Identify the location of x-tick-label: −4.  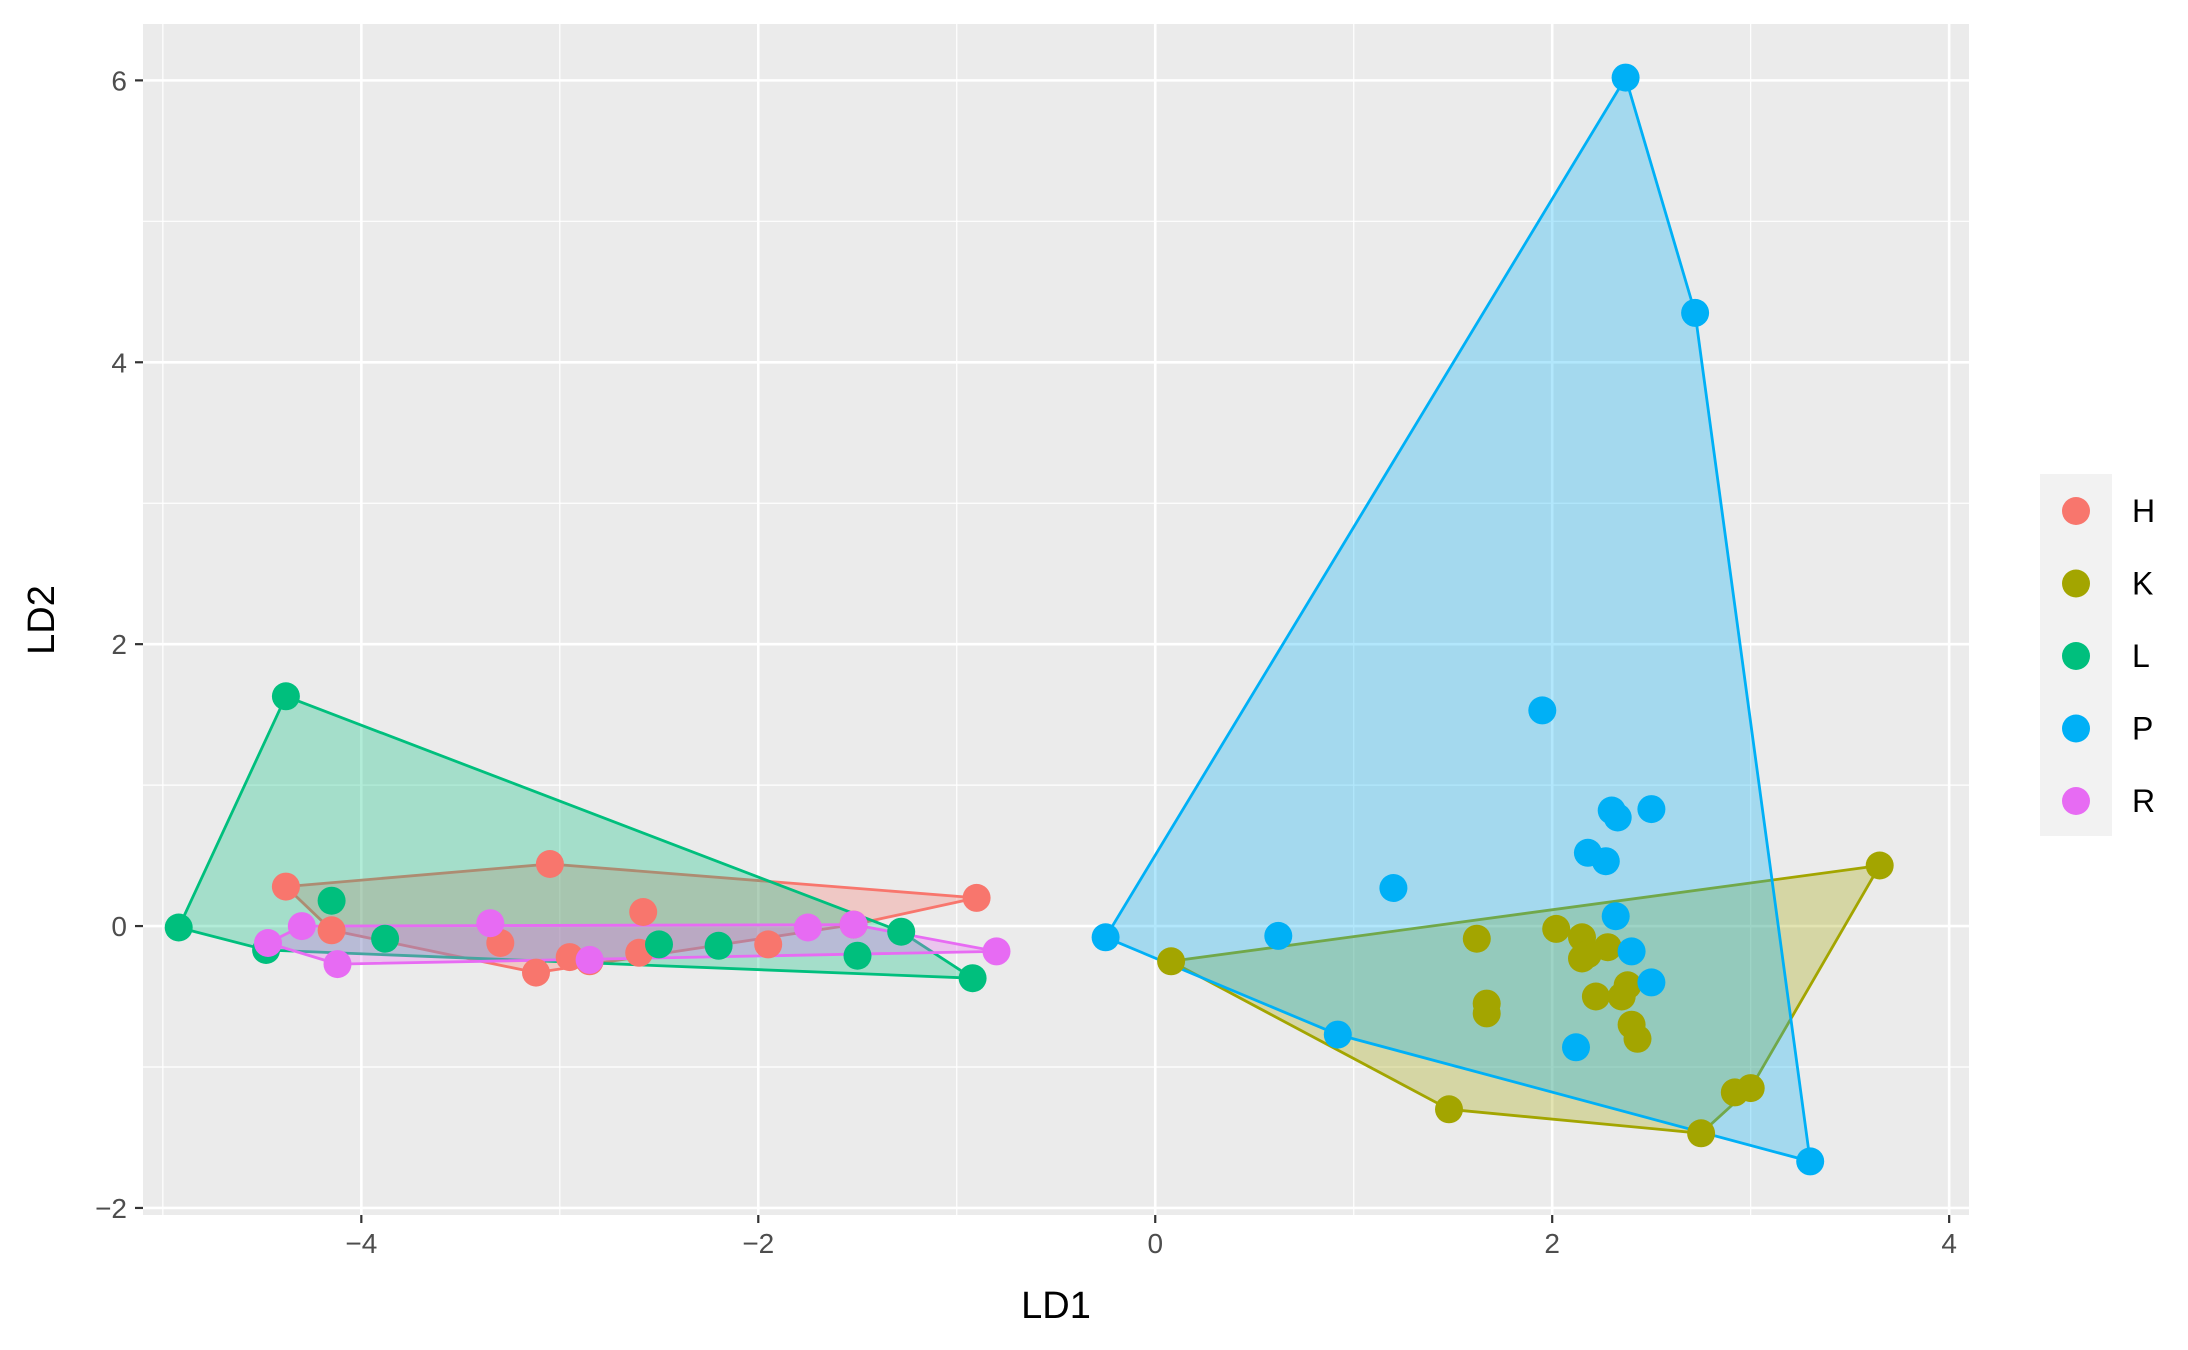
(361, 1243).